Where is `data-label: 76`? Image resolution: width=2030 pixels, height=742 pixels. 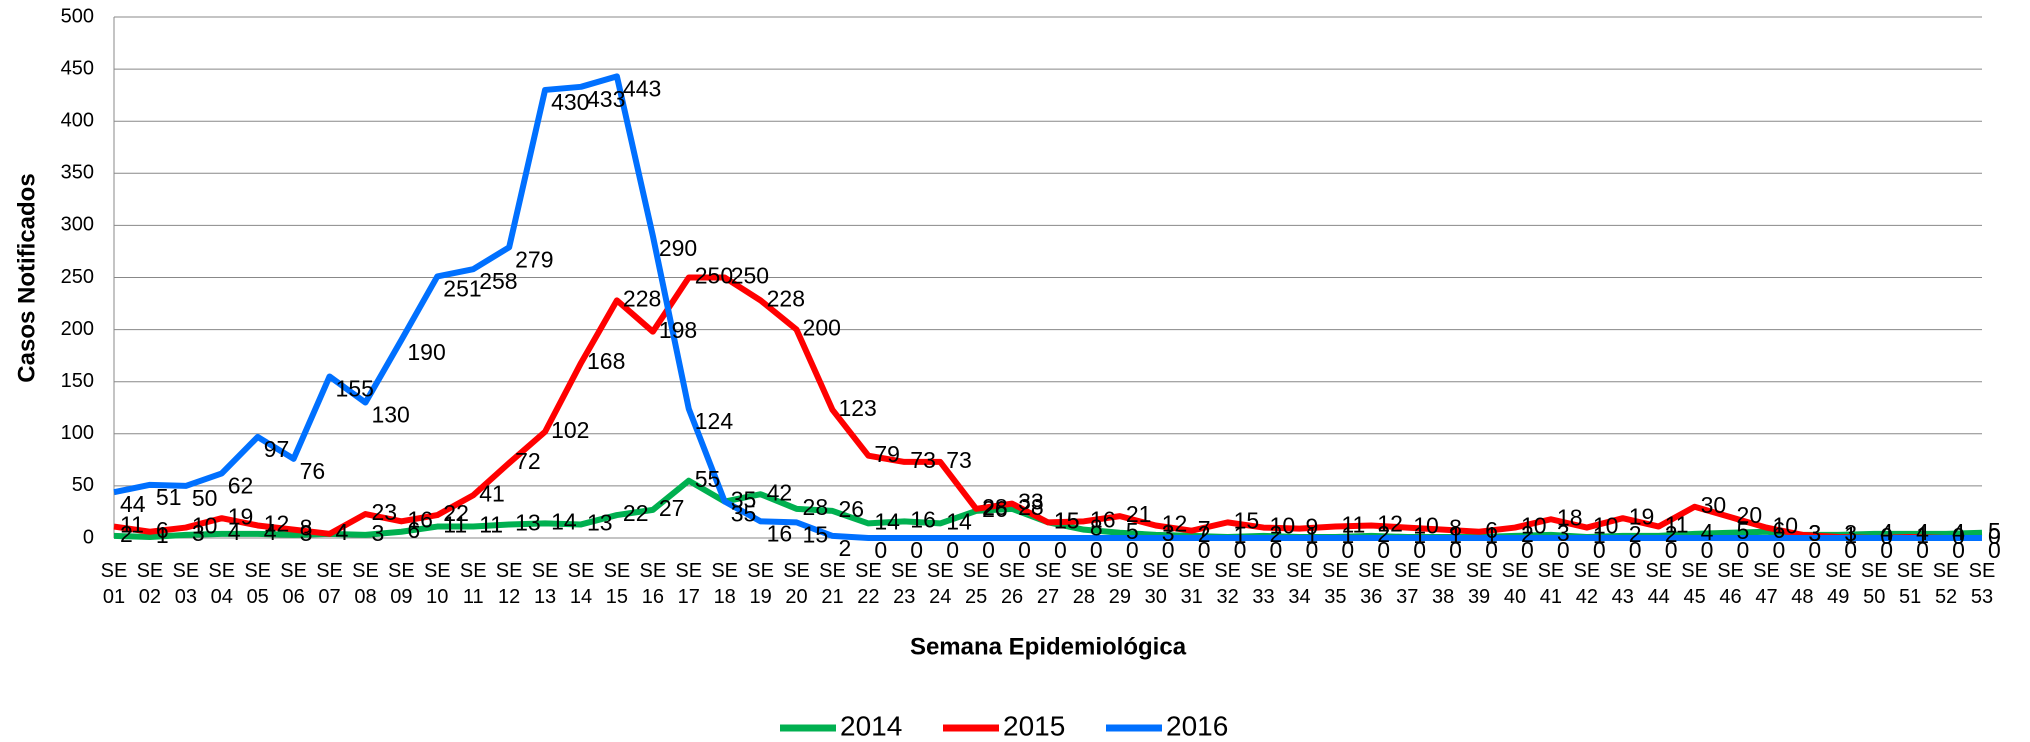 data-label: 76 is located at coordinates (313, 471).